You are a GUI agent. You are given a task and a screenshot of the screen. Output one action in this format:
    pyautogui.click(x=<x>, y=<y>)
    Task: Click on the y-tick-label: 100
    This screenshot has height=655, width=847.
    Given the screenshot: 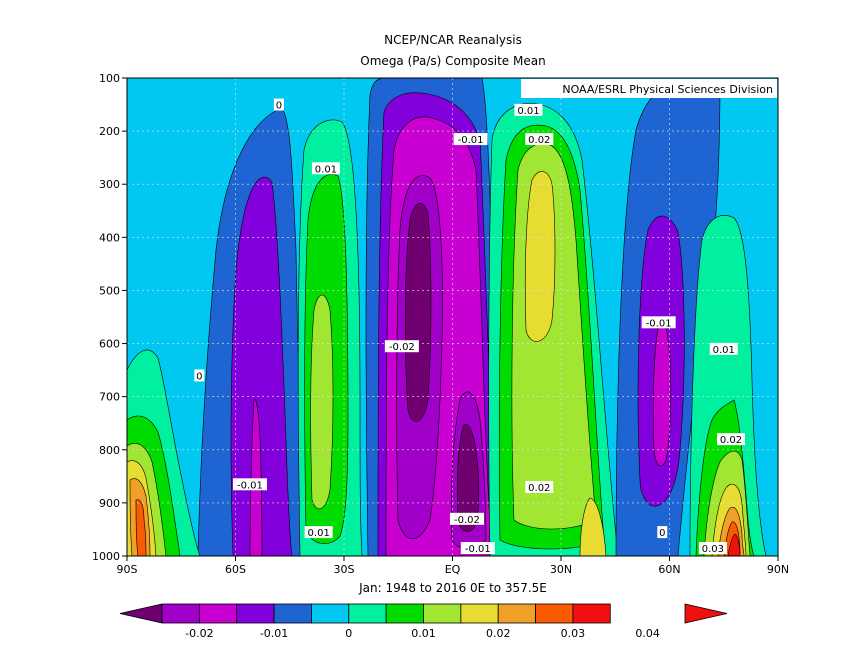 What is the action you would take?
    pyautogui.click(x=109, y=78)
    